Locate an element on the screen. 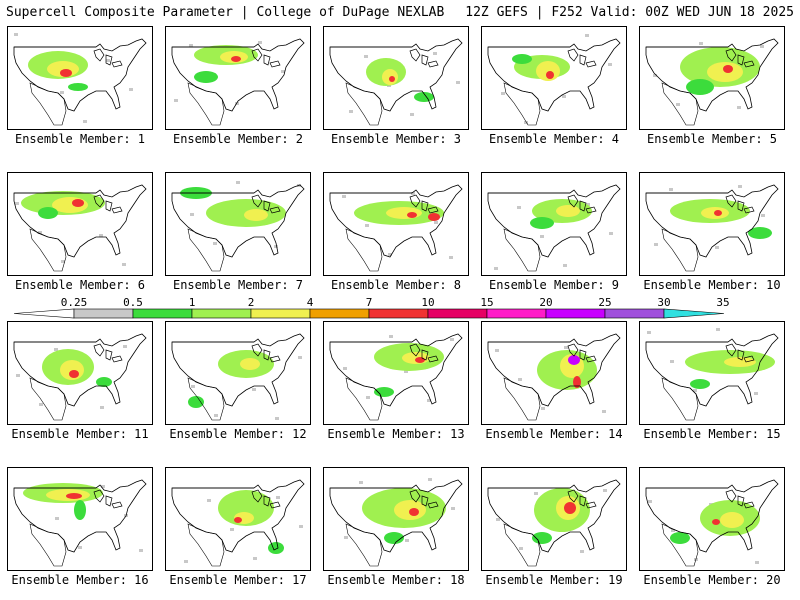  member-caption: Ensemble Member: 6 is located at coordinates (80, 285).